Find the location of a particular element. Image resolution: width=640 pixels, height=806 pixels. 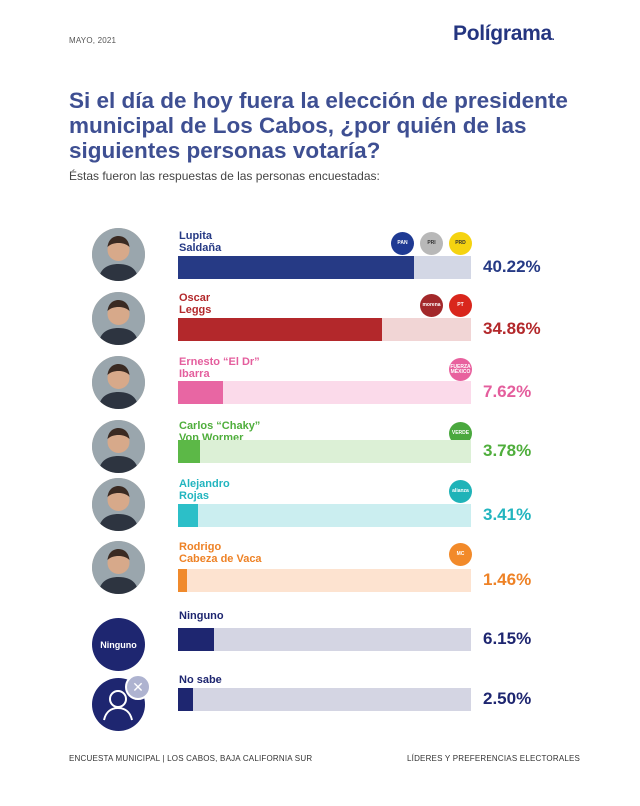

party-logo-text: alianza is located at coordinates (460, 491).